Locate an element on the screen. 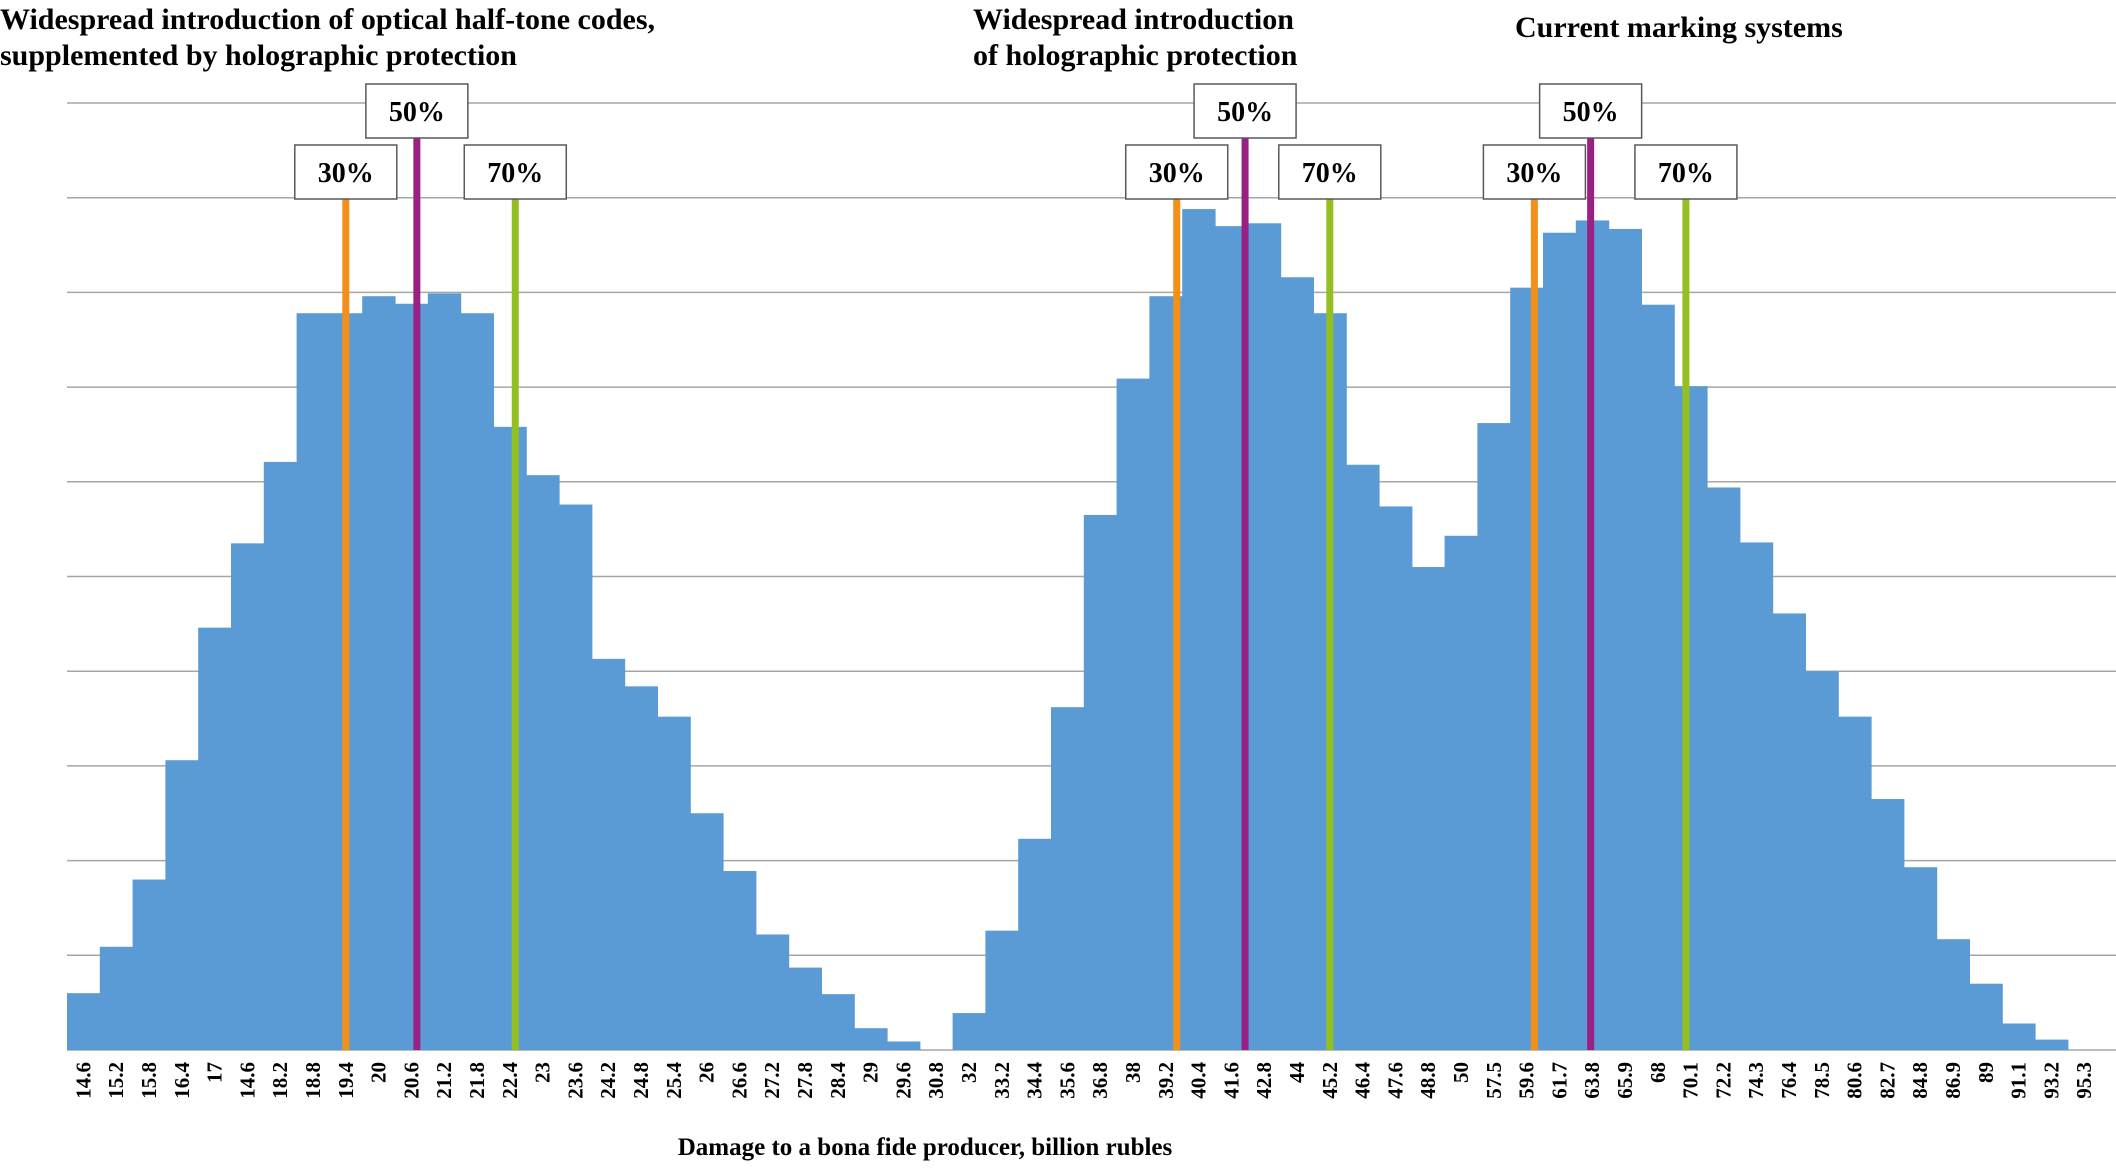  x-tick-label: 39.2 is located at coordinates (1166, 1080).